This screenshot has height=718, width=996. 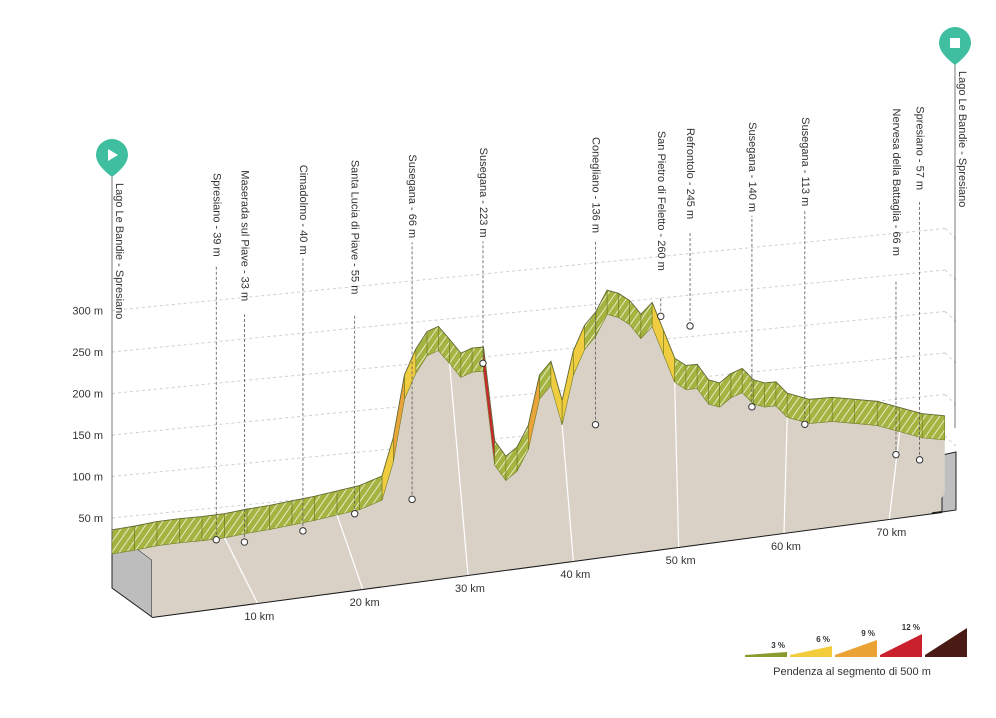 What do you see at coordinates (87, 395) in the screenshot?
I see `elevation-tick-label: 200 m` at bounding box center [87, 395].